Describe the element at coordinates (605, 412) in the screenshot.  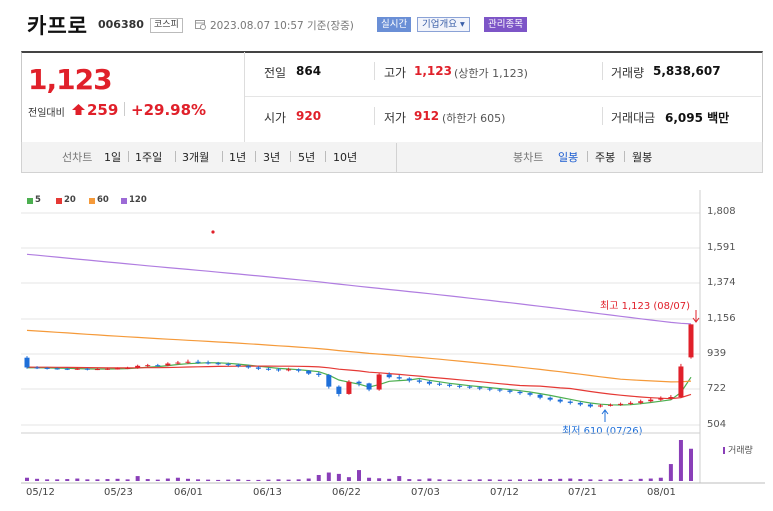
I see `low-arrowhead-icon` at that location.